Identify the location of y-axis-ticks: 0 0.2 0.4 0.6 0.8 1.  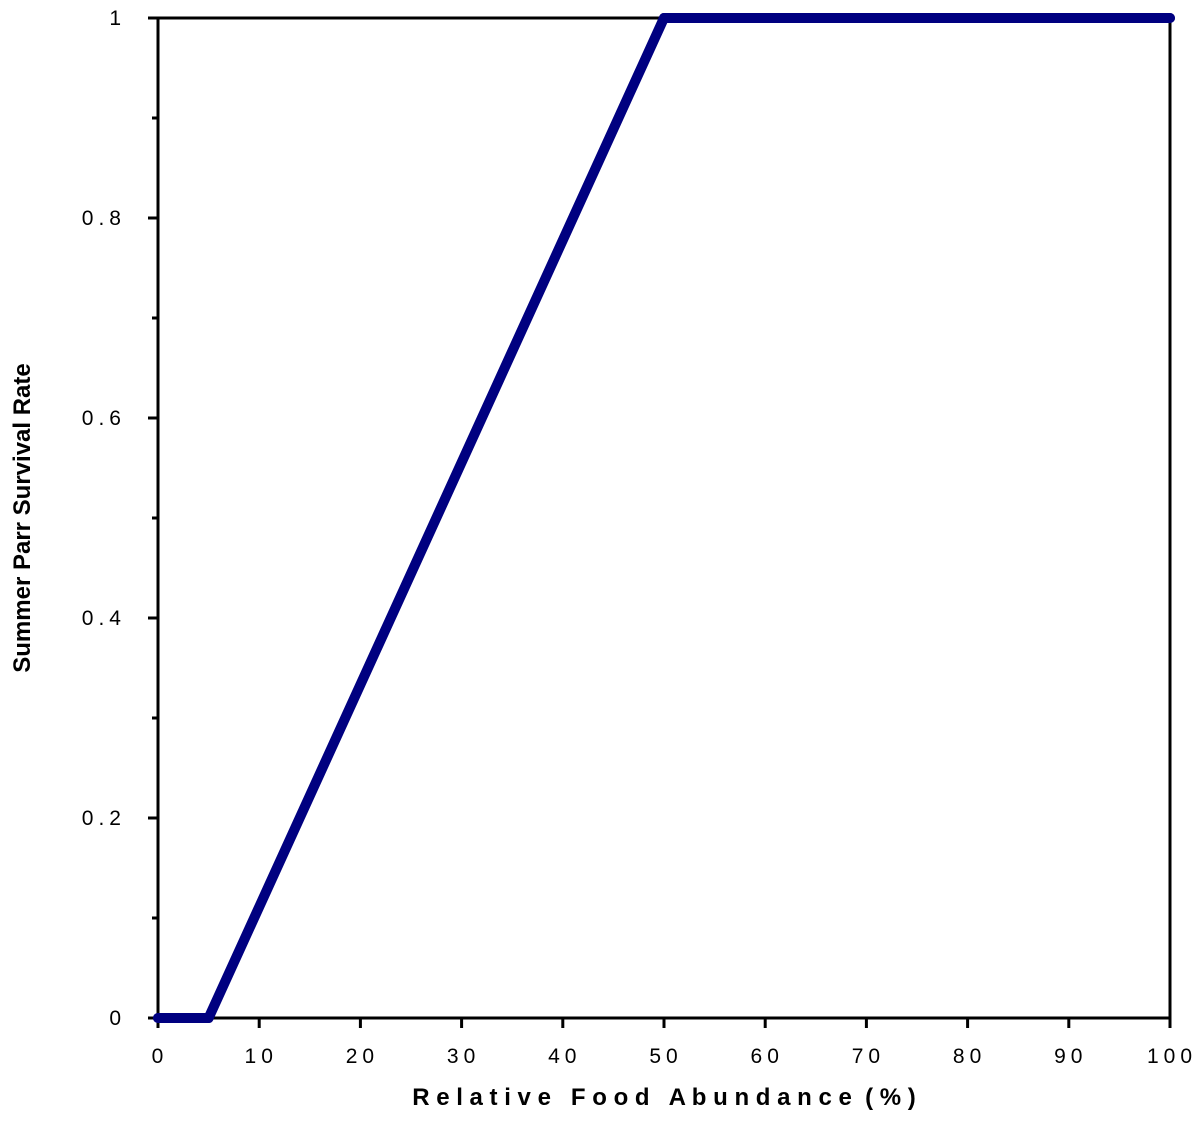
(120, 518).